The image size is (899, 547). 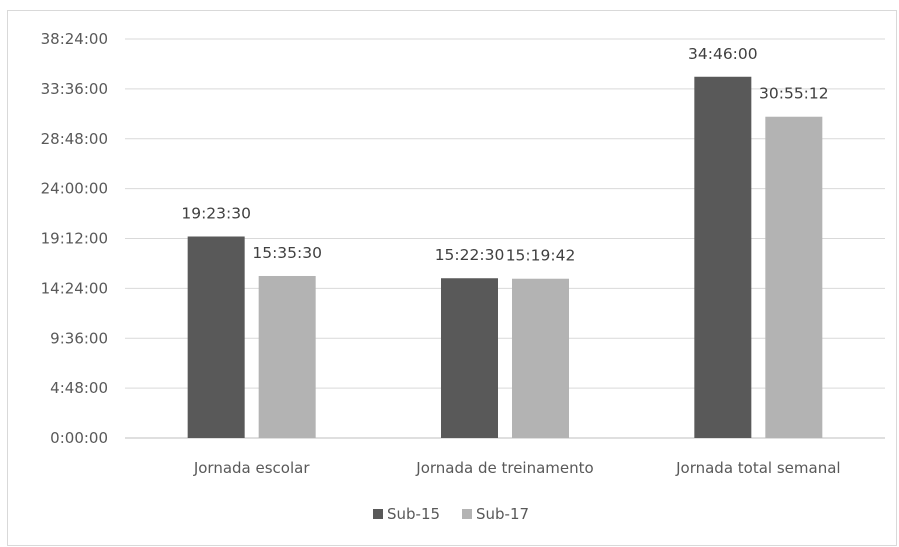 I want to click on data-label: 34:46:00, so click(x=723, y=54).